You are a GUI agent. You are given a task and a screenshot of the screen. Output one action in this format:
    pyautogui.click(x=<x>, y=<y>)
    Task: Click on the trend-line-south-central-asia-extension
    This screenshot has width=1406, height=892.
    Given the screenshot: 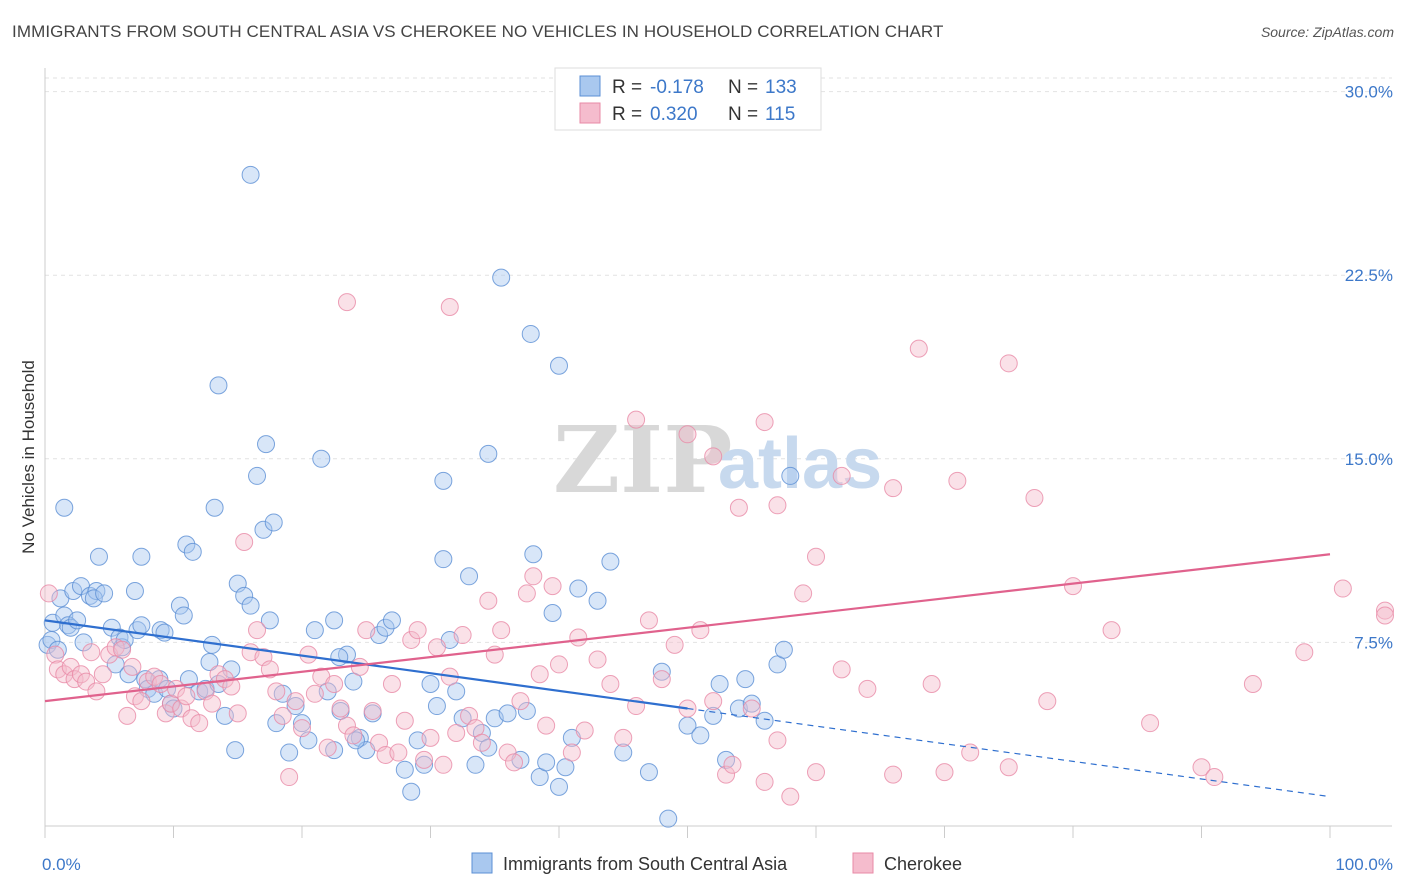 What is the action you would take?
    pyautogui.click(x=1009, y=752)
    